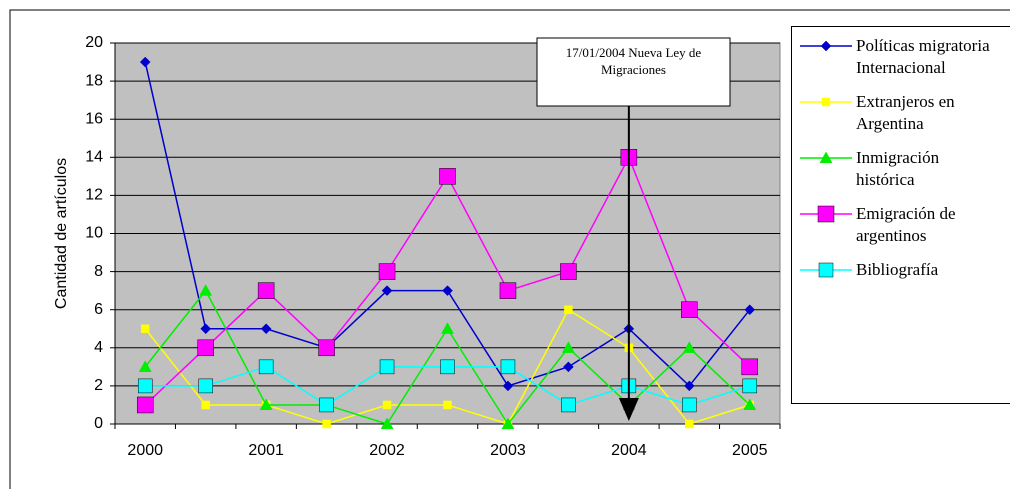 Image resolution: width=1010 pixels, height=489 pixels. What do you see at coordinates (508, 450) in the screenshot?
I see `x-tick-label: 2003` at bounding box center [508, 450].